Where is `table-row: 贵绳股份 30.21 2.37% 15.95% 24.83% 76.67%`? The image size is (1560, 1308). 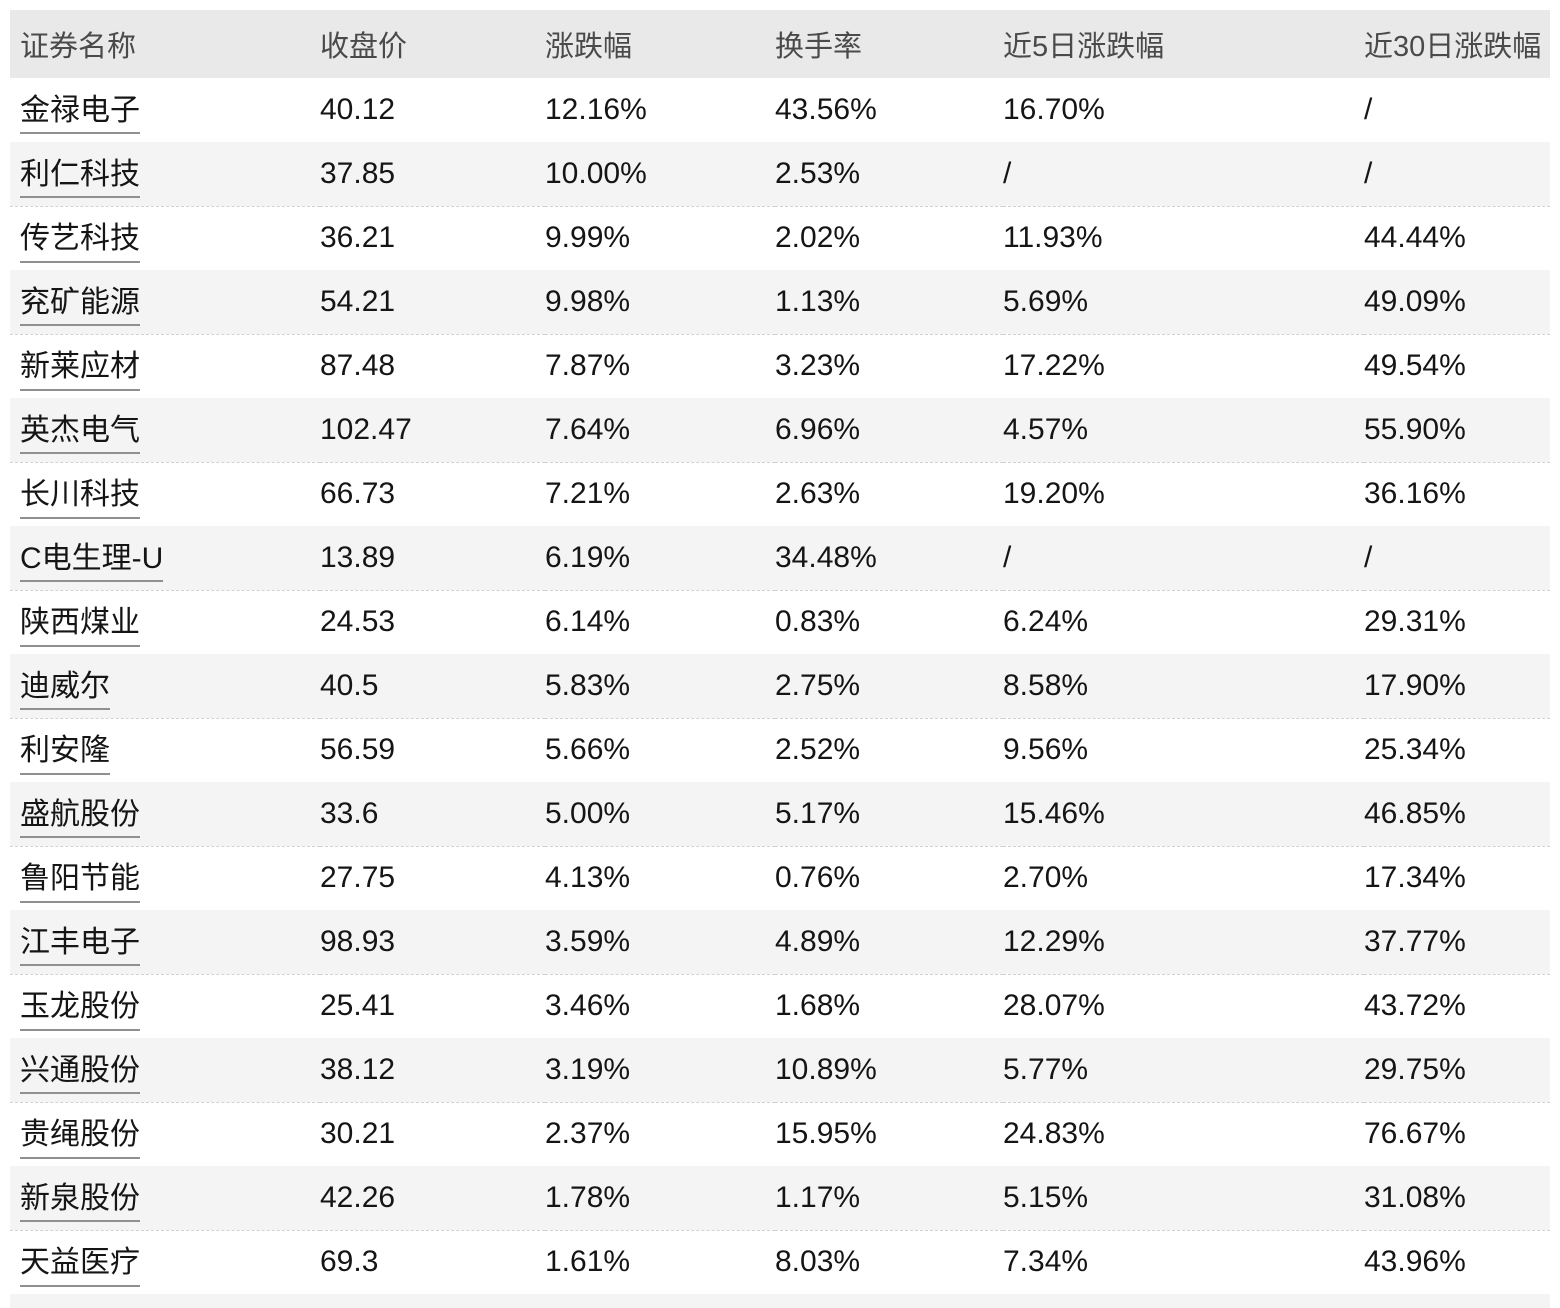
table-row: 贵绳股份 30.21 2.37% 15.95% 24.83% 76.67% is located at coordinates (780, 1134).